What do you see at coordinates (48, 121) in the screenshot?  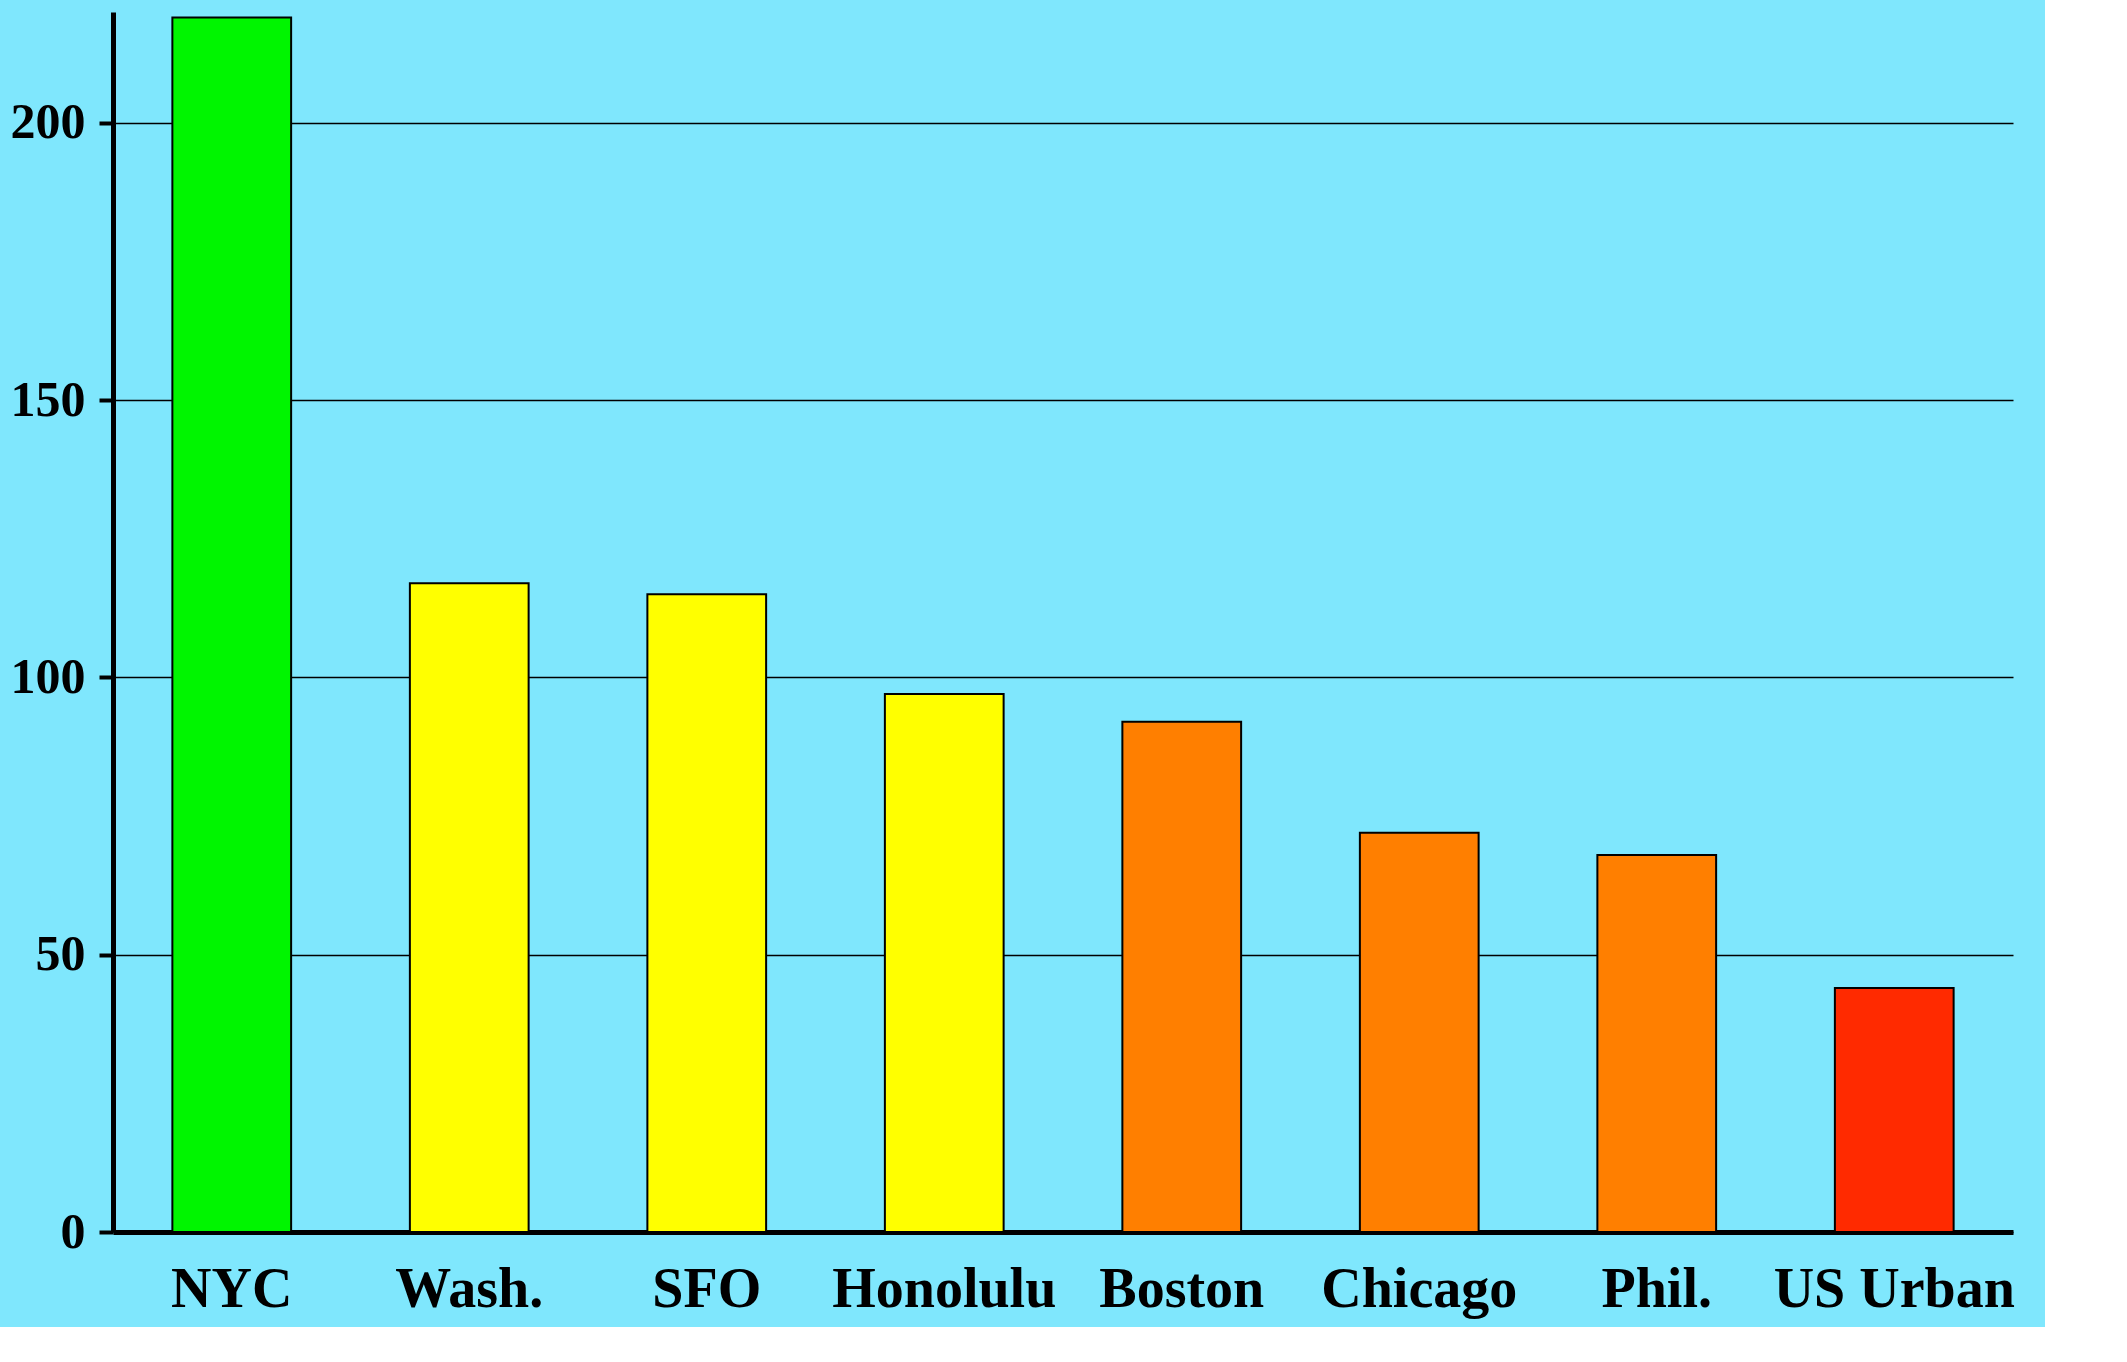 I see `y-tick-label: 200` at bounding box center [48, 121].